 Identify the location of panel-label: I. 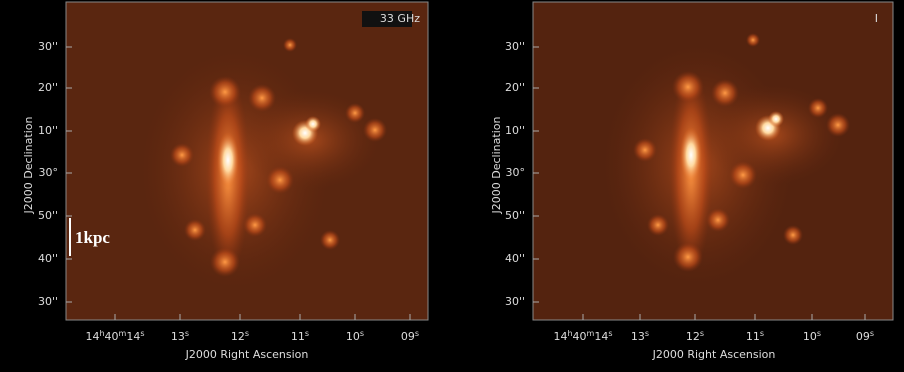
(876, 18).